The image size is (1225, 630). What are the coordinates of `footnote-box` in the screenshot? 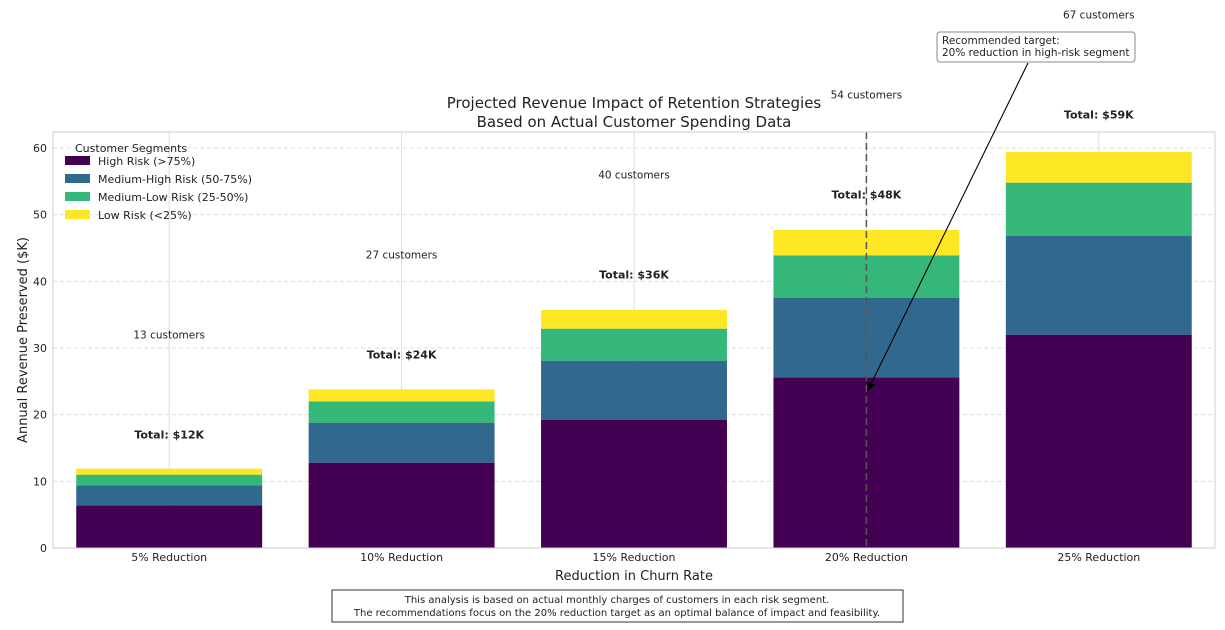 It's located at (617, 606).